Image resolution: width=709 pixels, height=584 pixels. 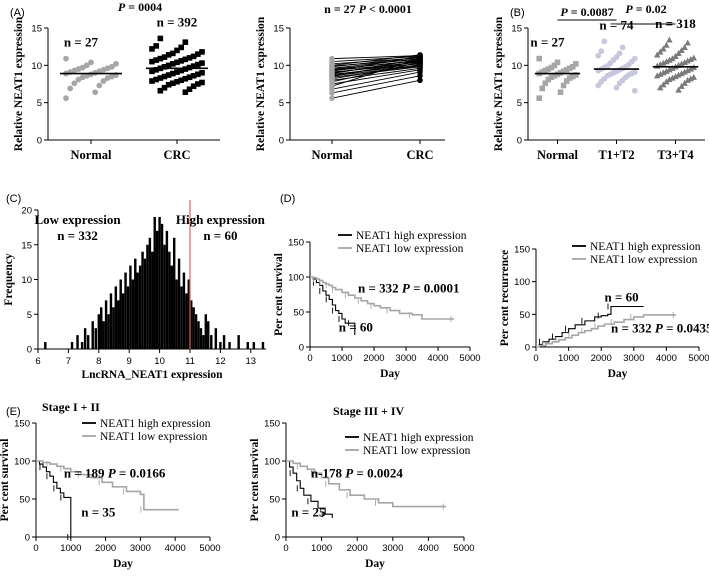 What do you see at coordinates (621, 296) in the screenshot?
I see `annotation: n = 60` at bounding box center [621, 296].